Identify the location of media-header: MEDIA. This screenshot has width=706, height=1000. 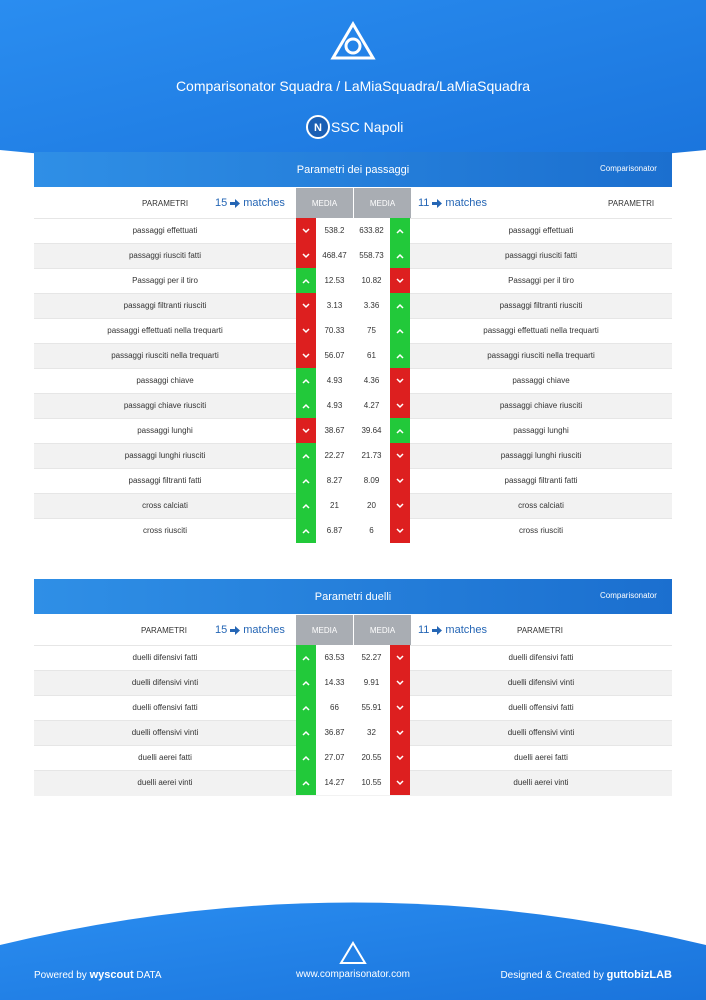
(382, 630).